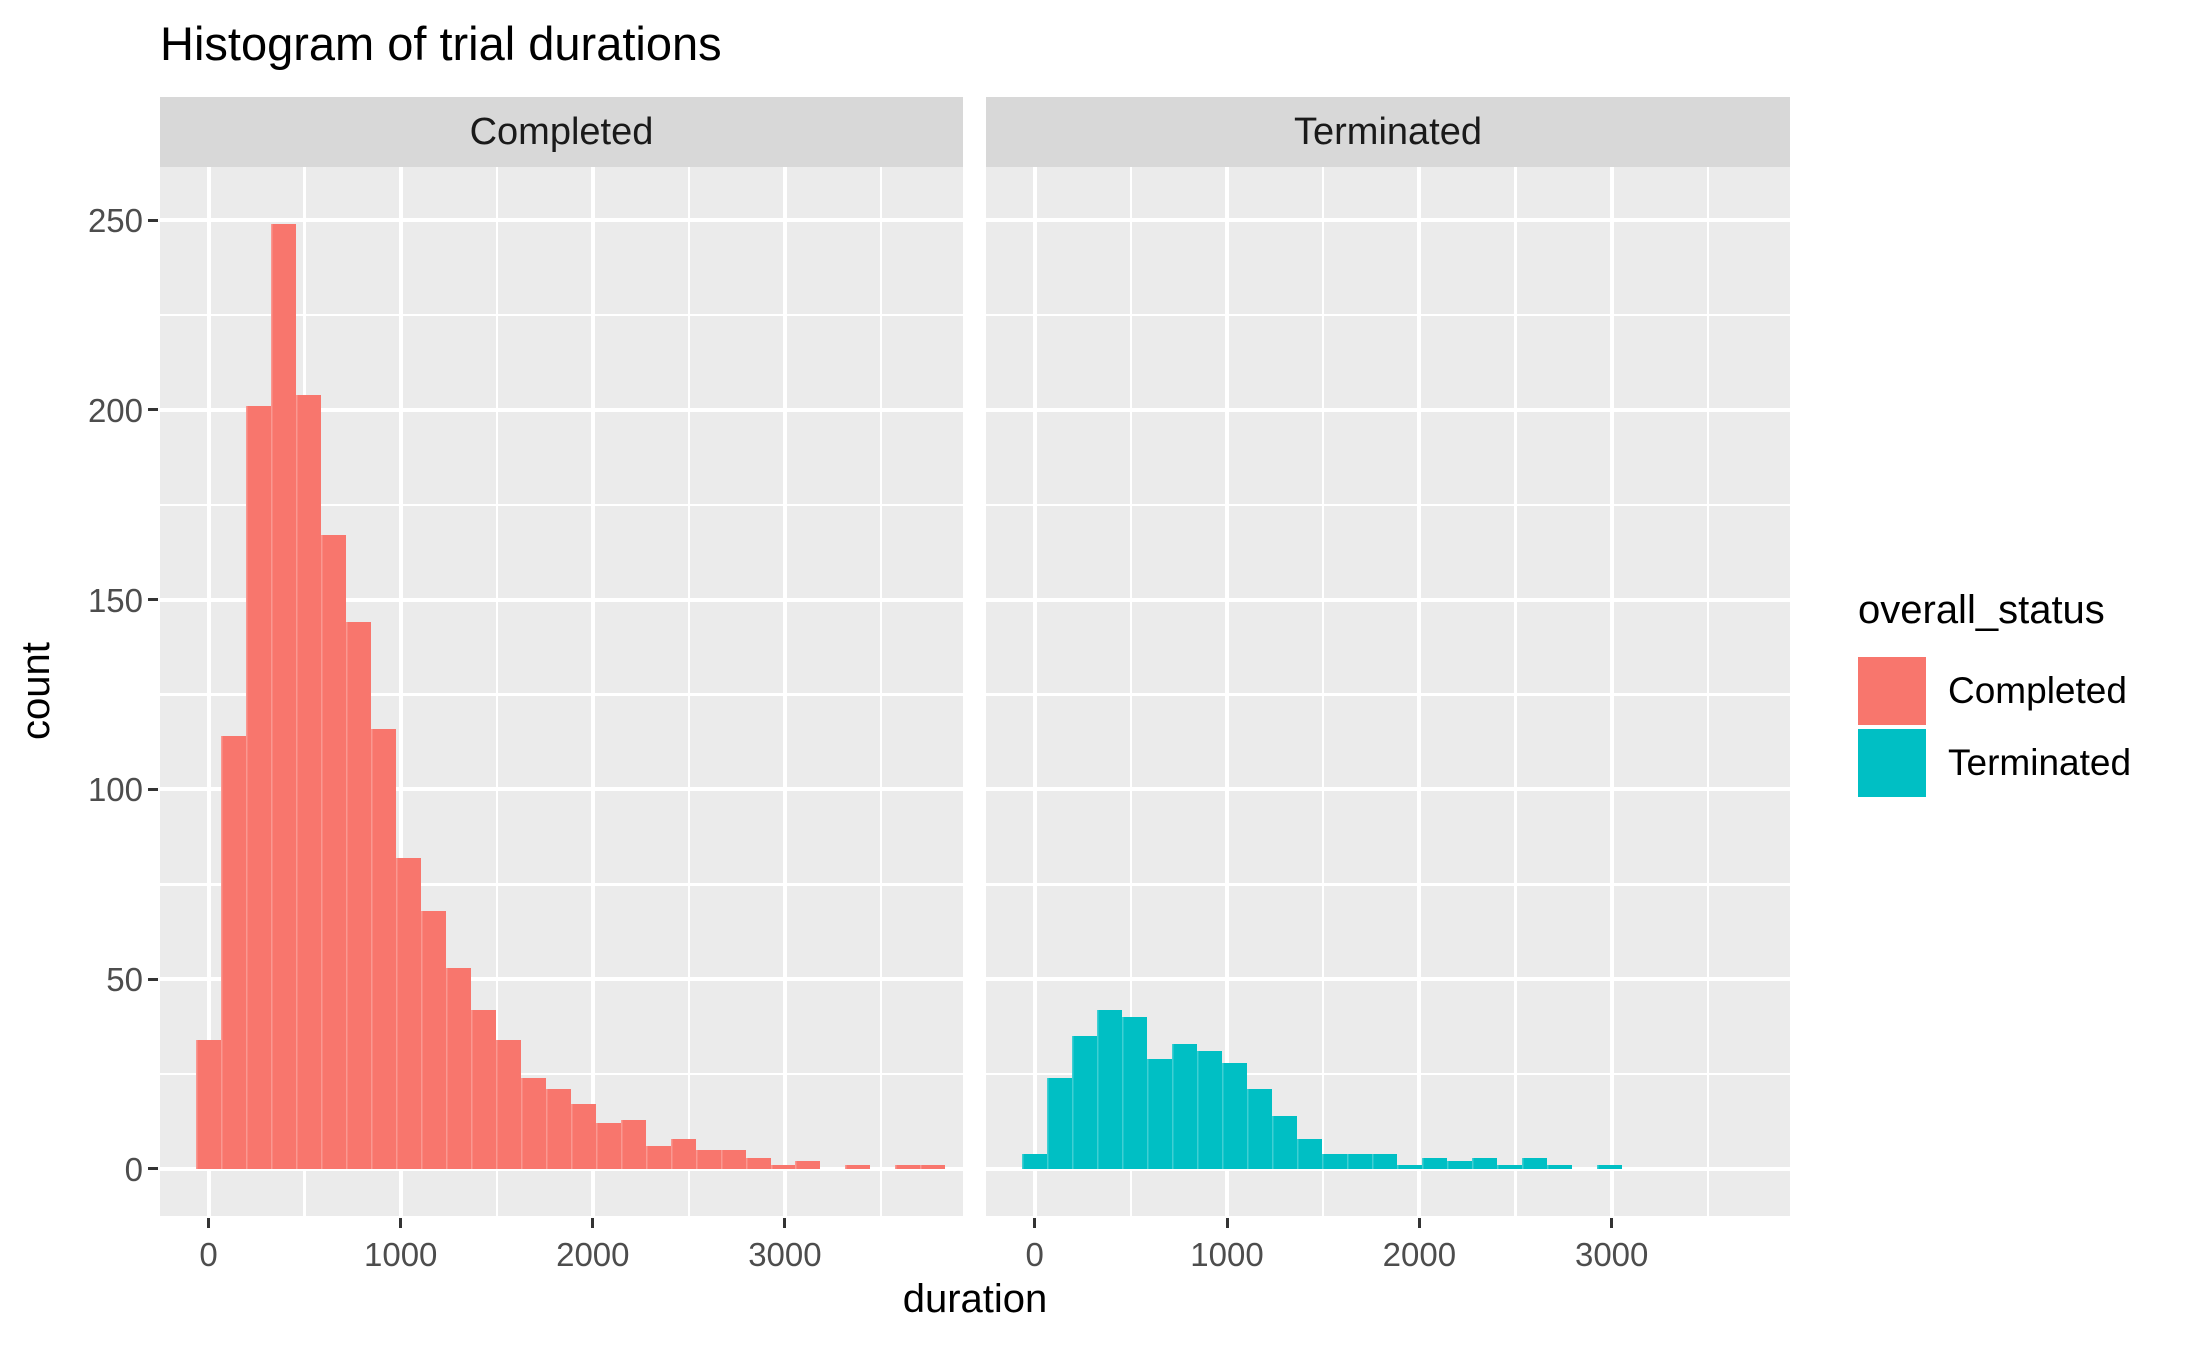 The height and width of the screenshot is (1350, 2187). Describe the element at coordinates (208, 1254) in the screenshot. I see `x-axis-tick-label: 0` at that location.